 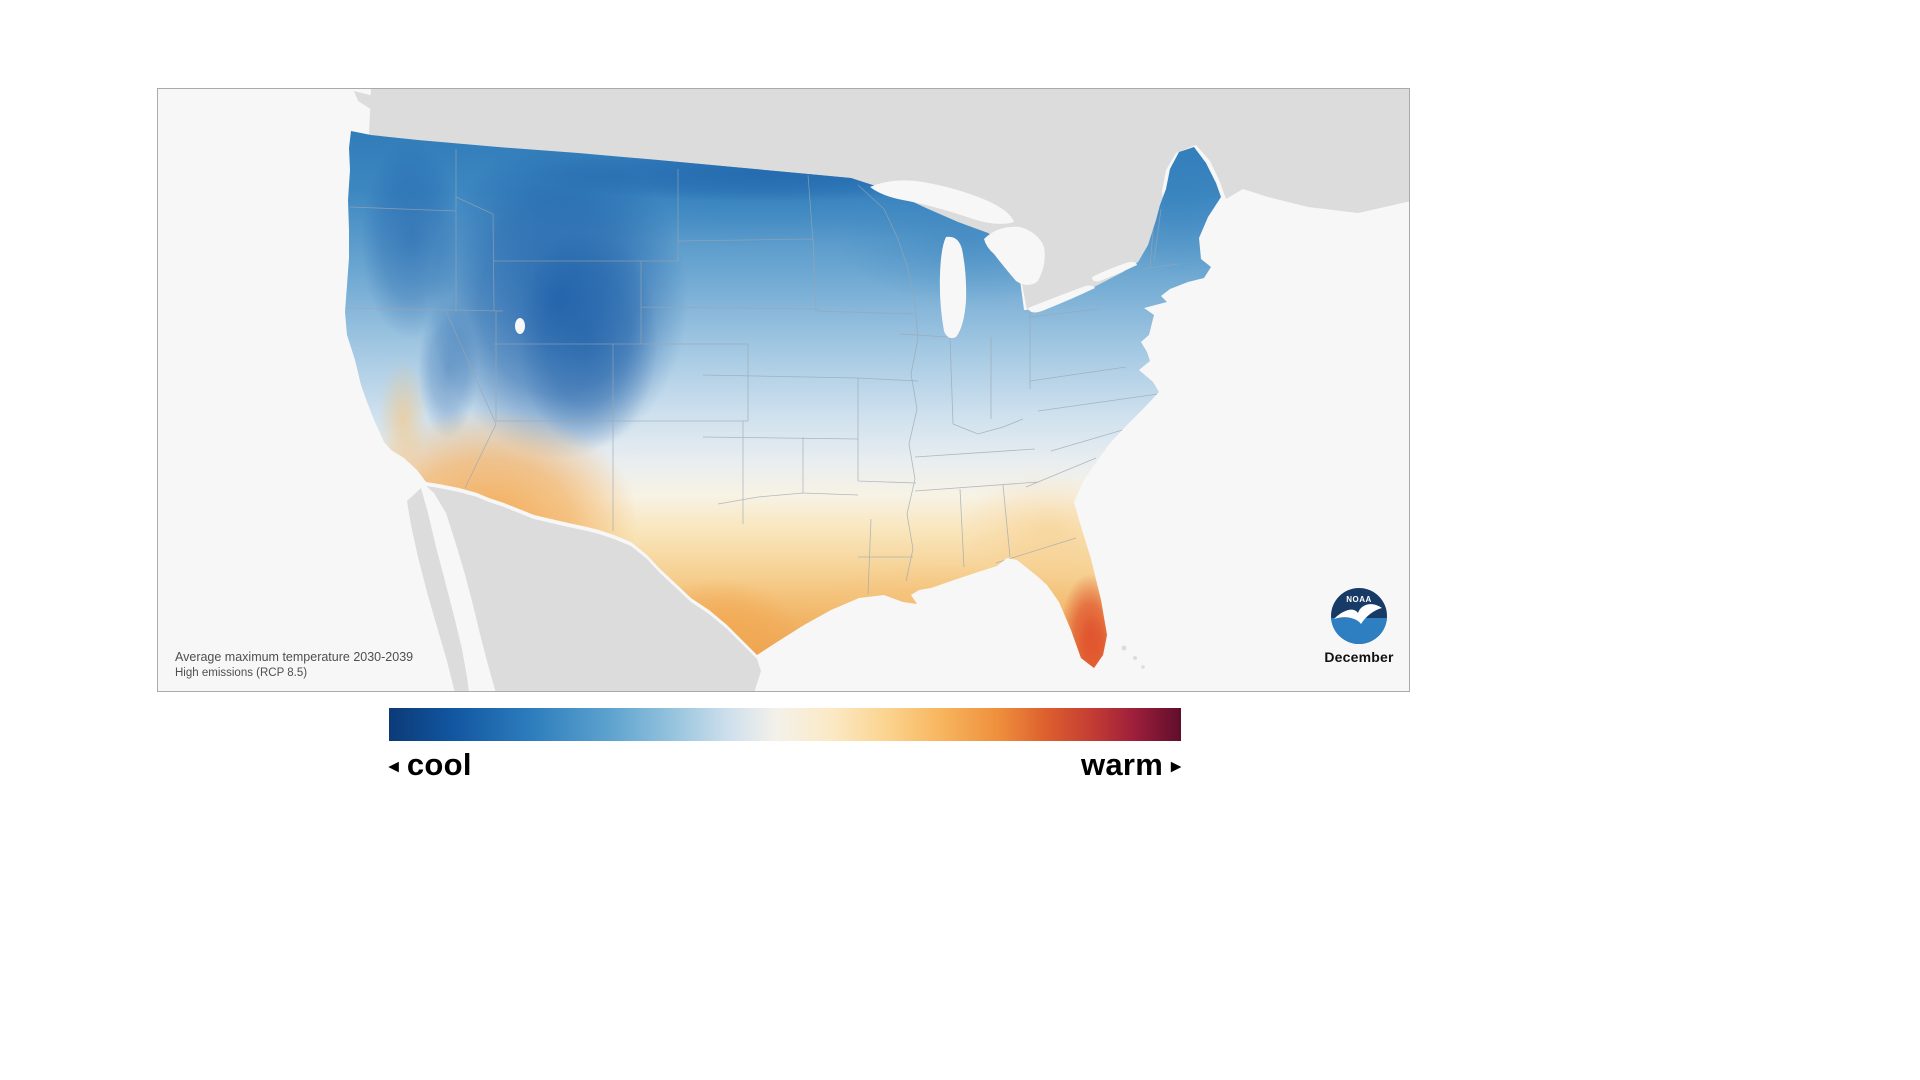 What do you see at coordinates (439, 764) in the screenshot?
I see `legend-cool-label: cool` at bounding box center [439, 764].